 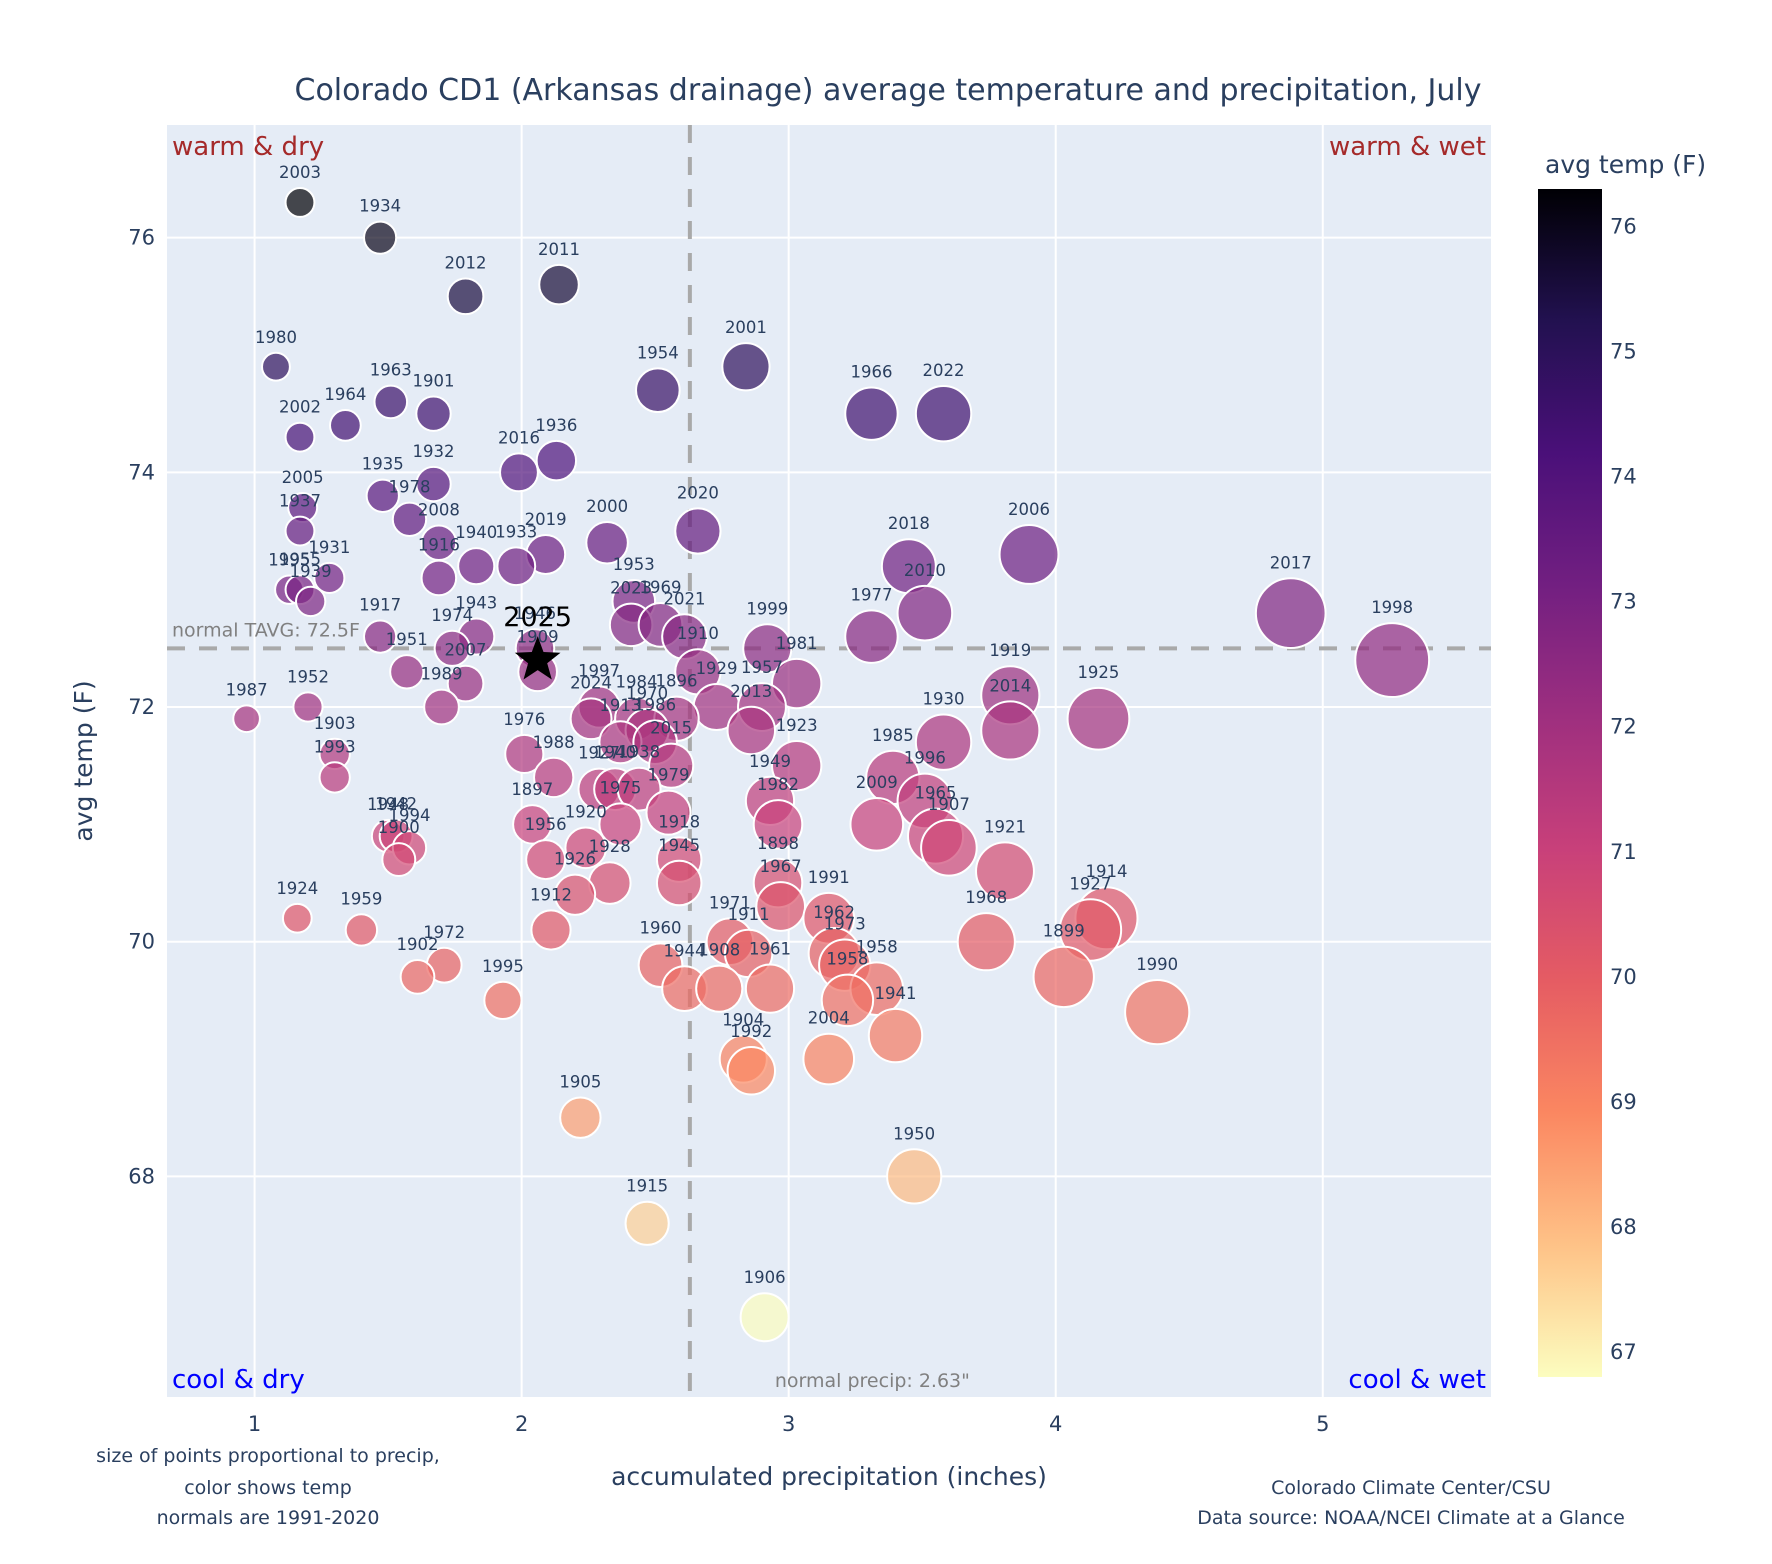 What do you see at coordinates (434, 451) in the screenshot?
I see `point-label: 1932` at bounding box center [434, 451].